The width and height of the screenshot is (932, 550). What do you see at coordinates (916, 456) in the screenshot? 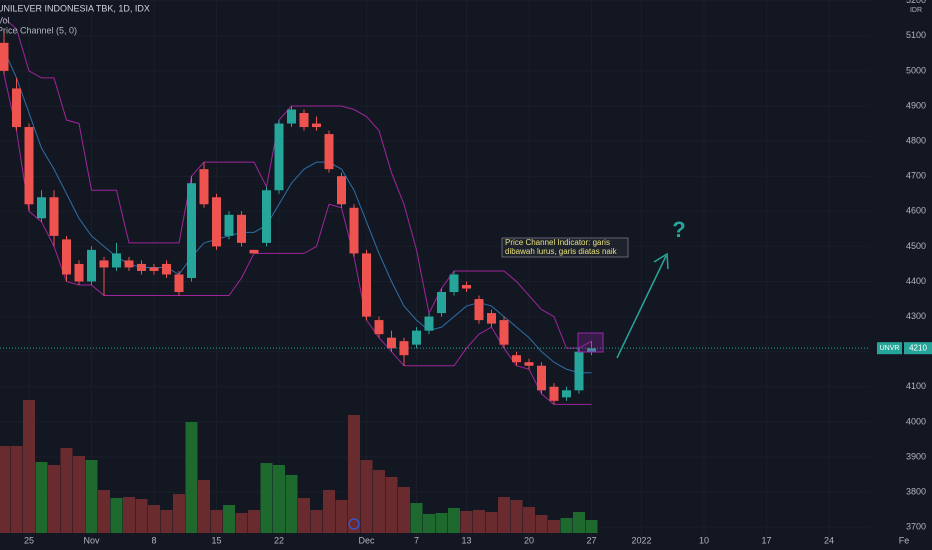
I see `y-tick-label: 3900` at bounding box center [916, 456].